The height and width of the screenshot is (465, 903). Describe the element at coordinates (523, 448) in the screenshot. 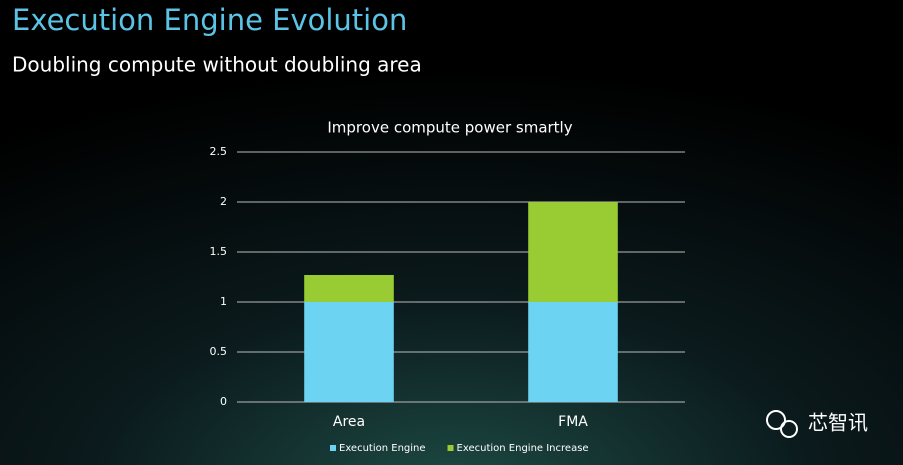

I see `legend-label: Execution Engine Increase` at that location.